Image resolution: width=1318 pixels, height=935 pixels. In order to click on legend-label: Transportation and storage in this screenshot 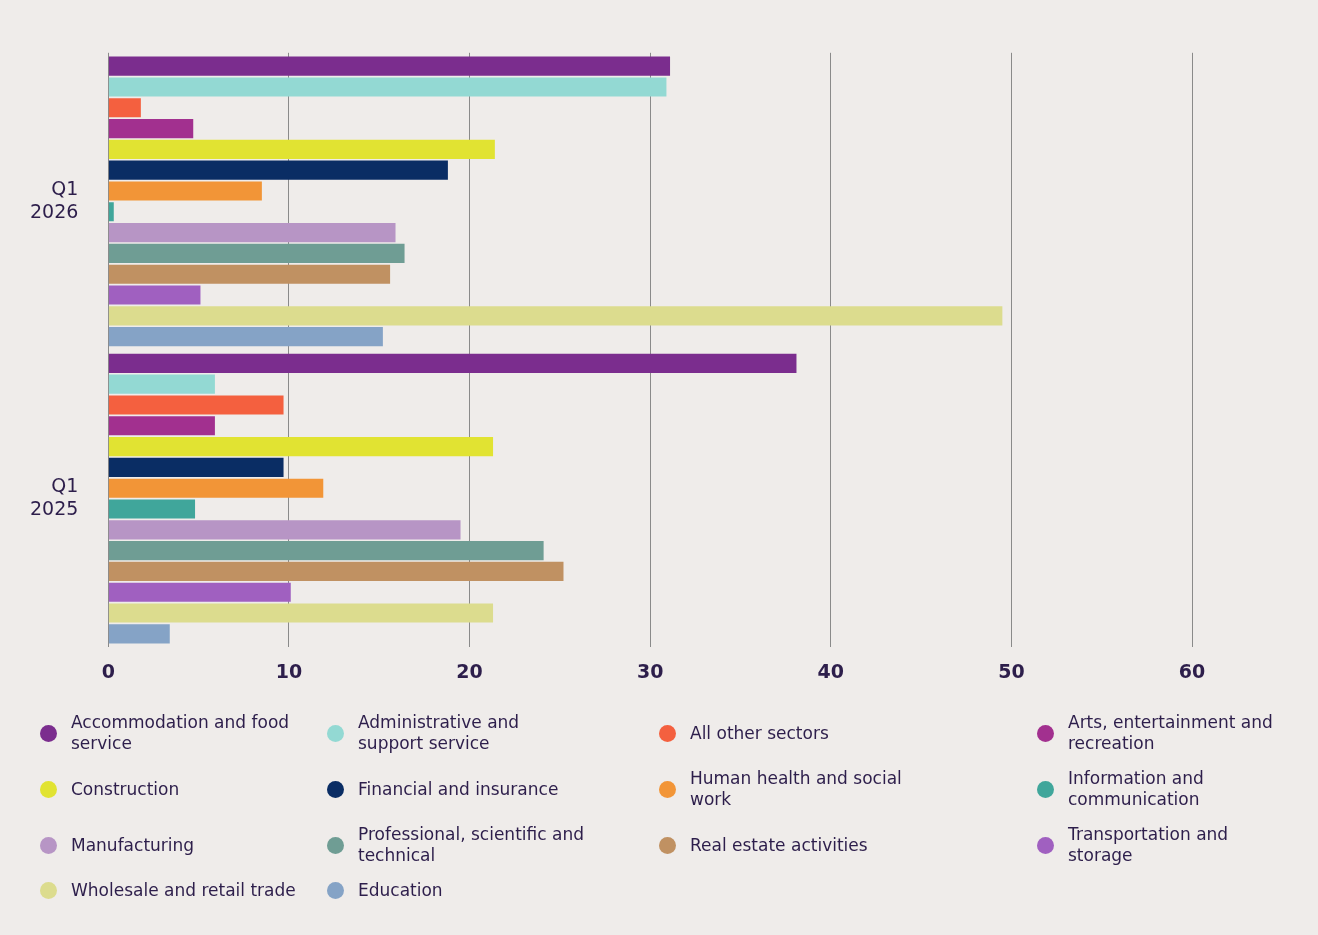, I will do `click(1149, 845)`.